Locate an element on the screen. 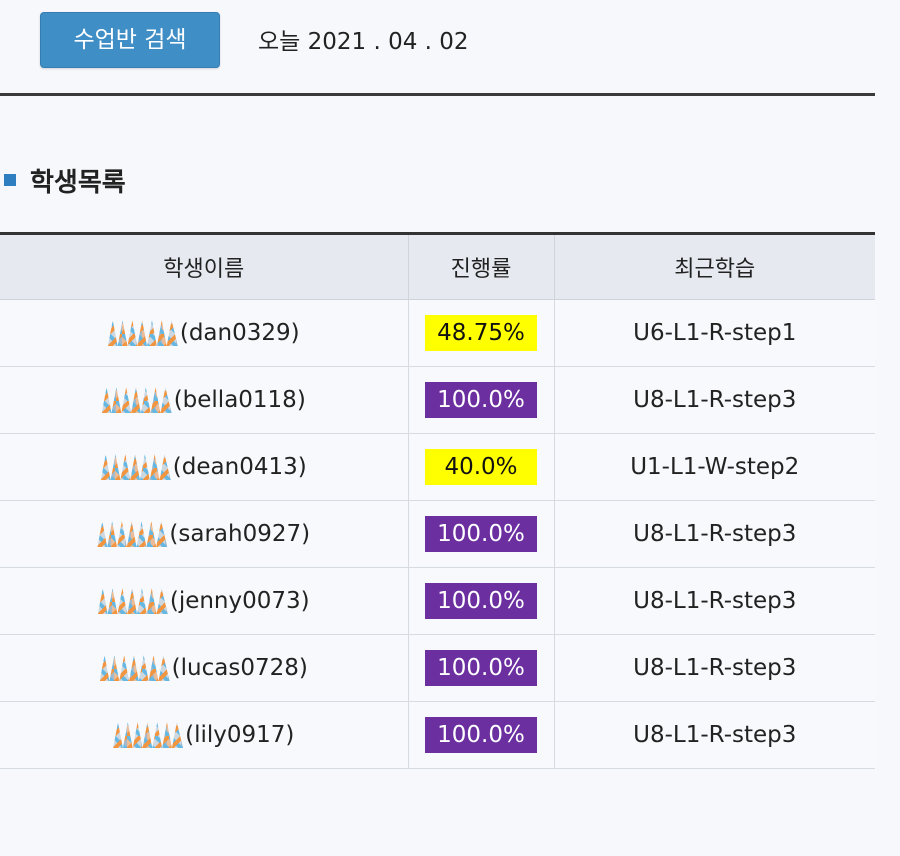  table-row: (bella0118) 100.0% U8-L1-R-step3 is located at coordinates (437, 400).